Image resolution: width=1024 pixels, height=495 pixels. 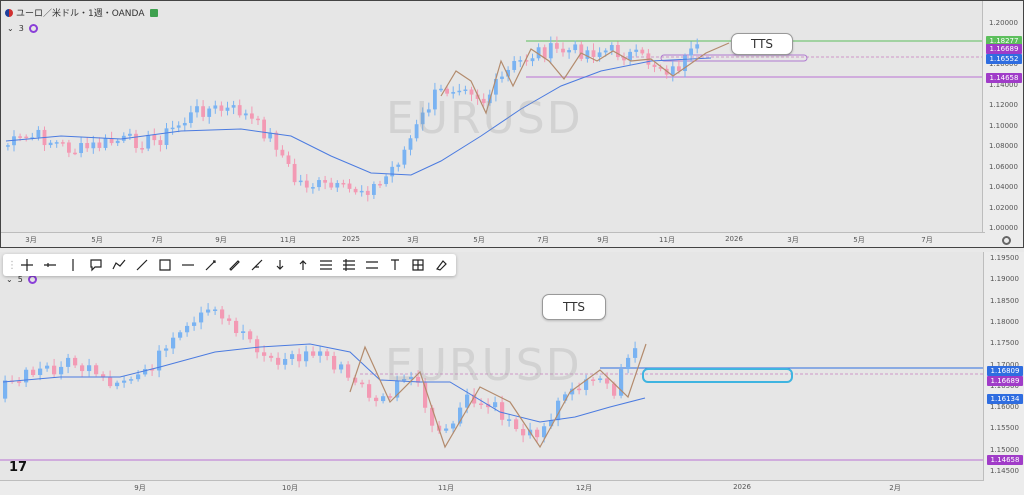 What do you see at coordinates (26, 265) in the screenshot?
I see `crosshair-icon` at bounding box center [26, 265].